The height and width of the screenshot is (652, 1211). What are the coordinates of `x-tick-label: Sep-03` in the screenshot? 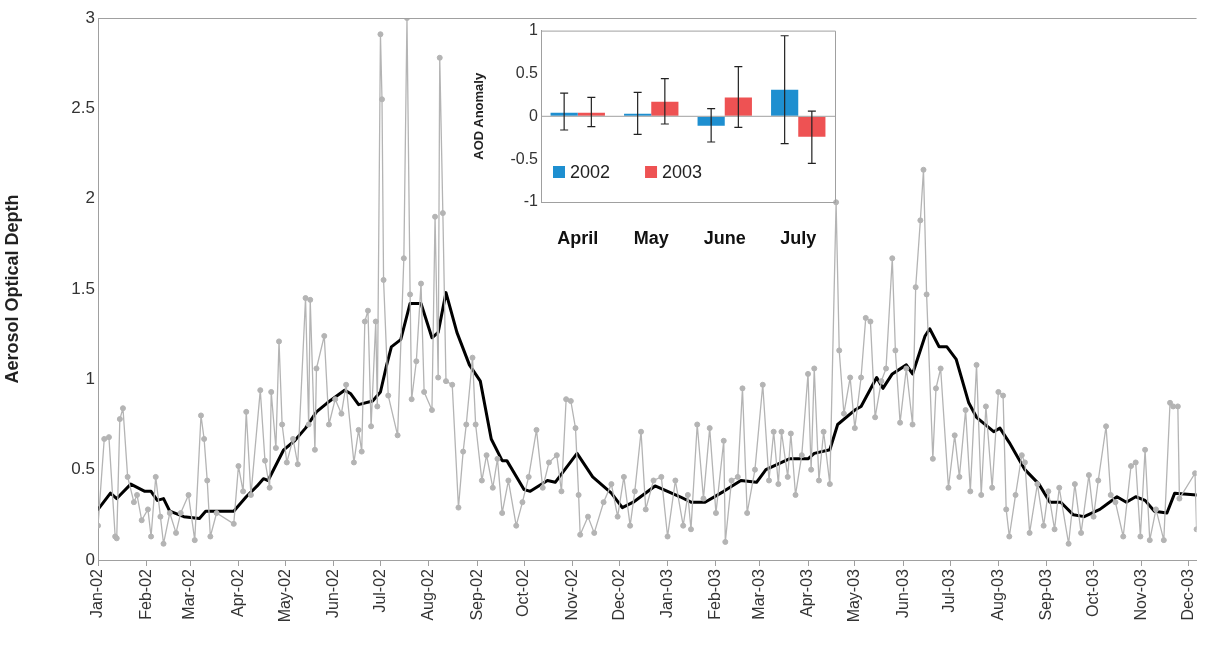 It's located at (1046, 594).